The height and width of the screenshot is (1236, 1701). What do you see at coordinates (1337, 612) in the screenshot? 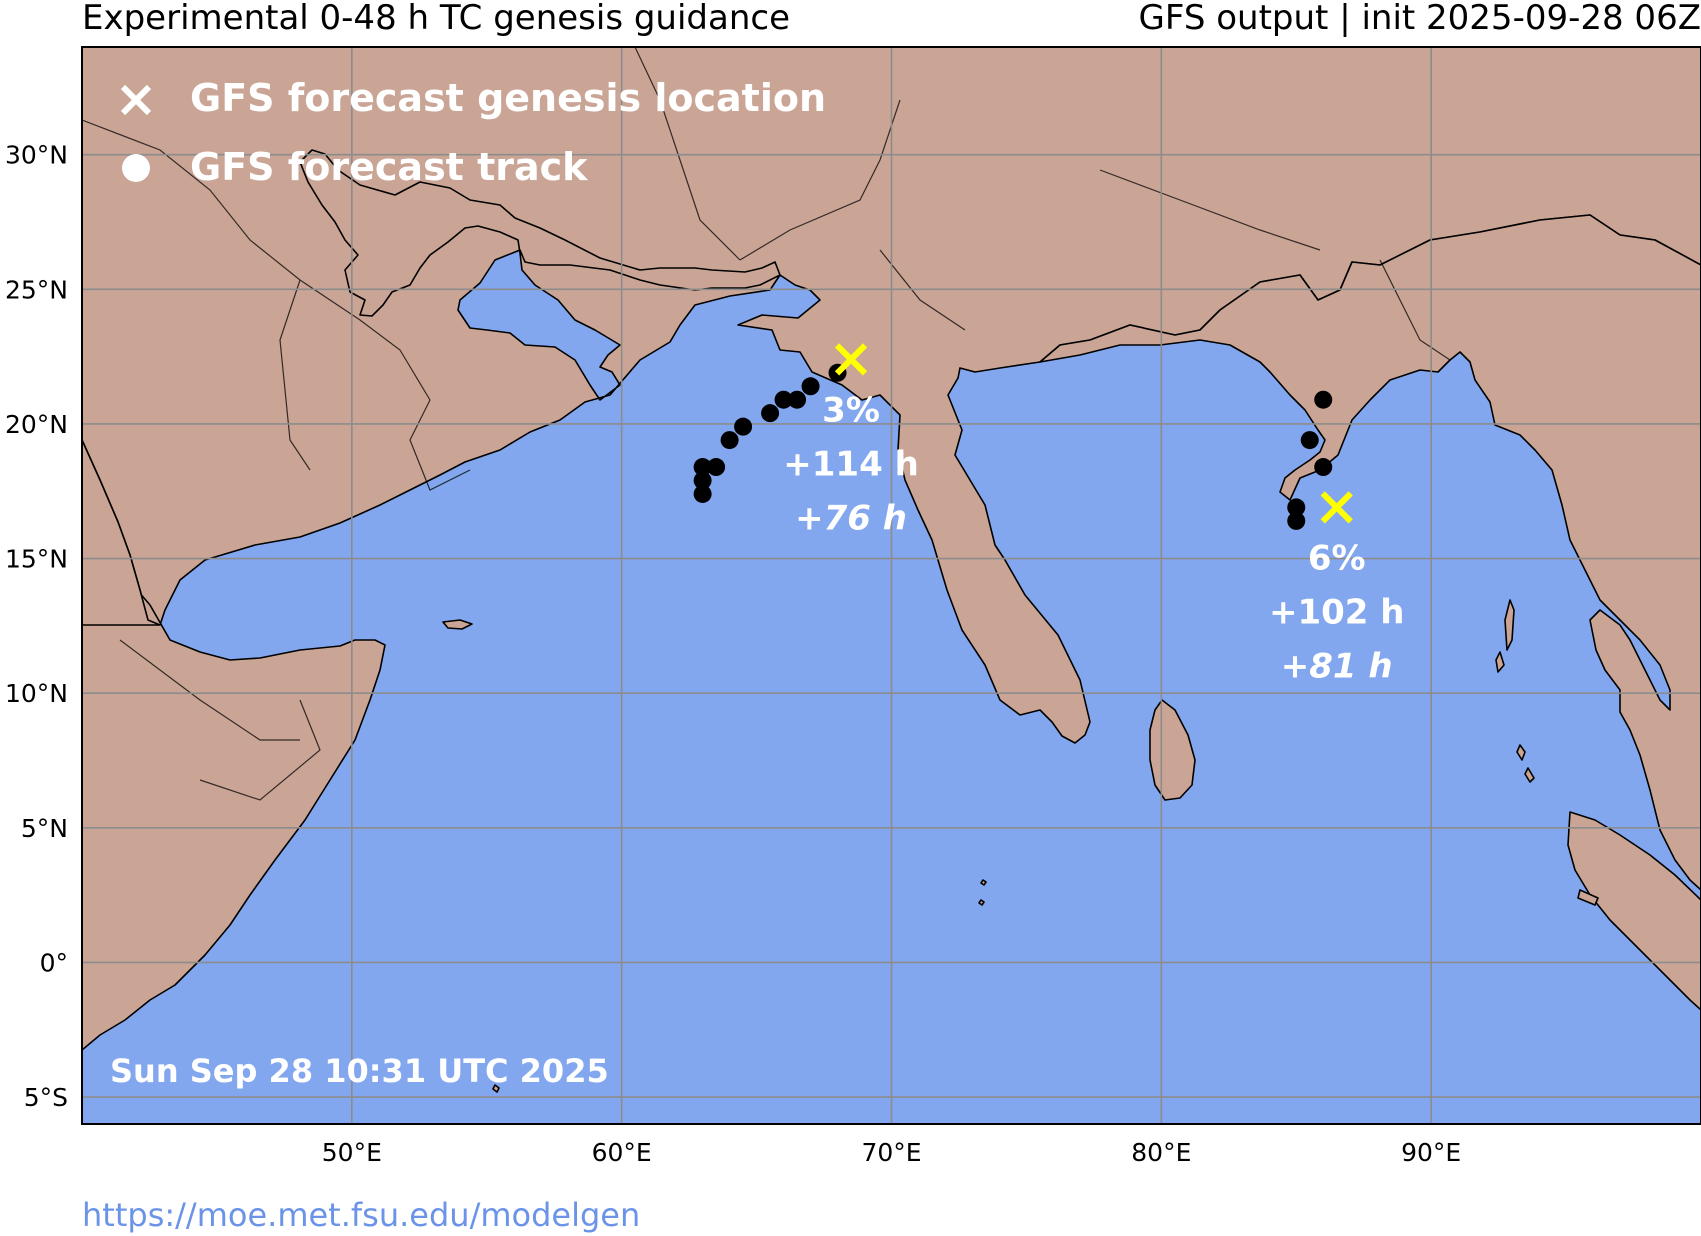
I see `genesis-lead-time: +102 h` at bounding box center [1337, 612].